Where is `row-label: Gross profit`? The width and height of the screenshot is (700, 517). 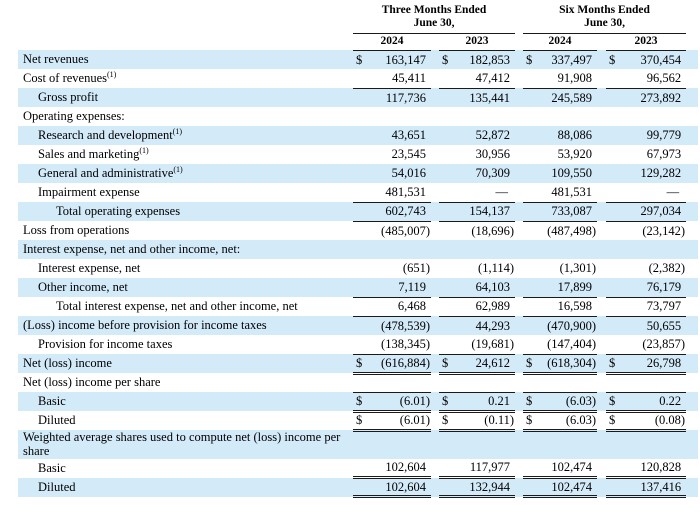
row-label: Gross profit is located at coordinates (185, 97).